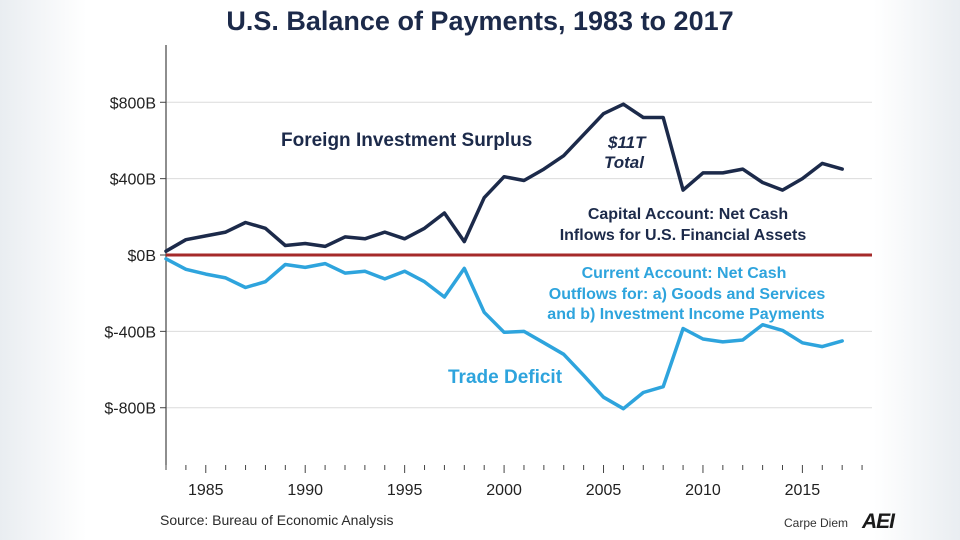 The height and width of the screenshot is (540, 960). Describe the element at coordinates (206, 490) in the screenshot. I see `x-tick-label: 1985` at that location.